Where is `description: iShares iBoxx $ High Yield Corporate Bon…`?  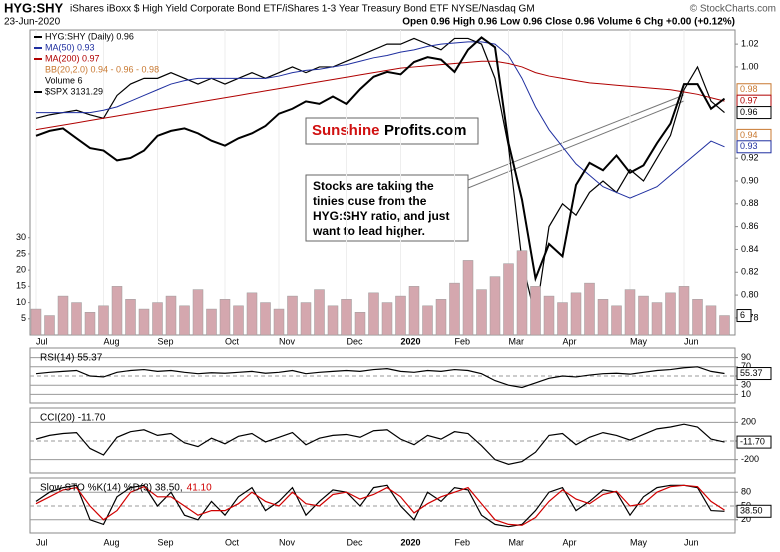
description: iShares iBoxx $ High Yield Corporate Bon… is located at coordinates (302, 9).